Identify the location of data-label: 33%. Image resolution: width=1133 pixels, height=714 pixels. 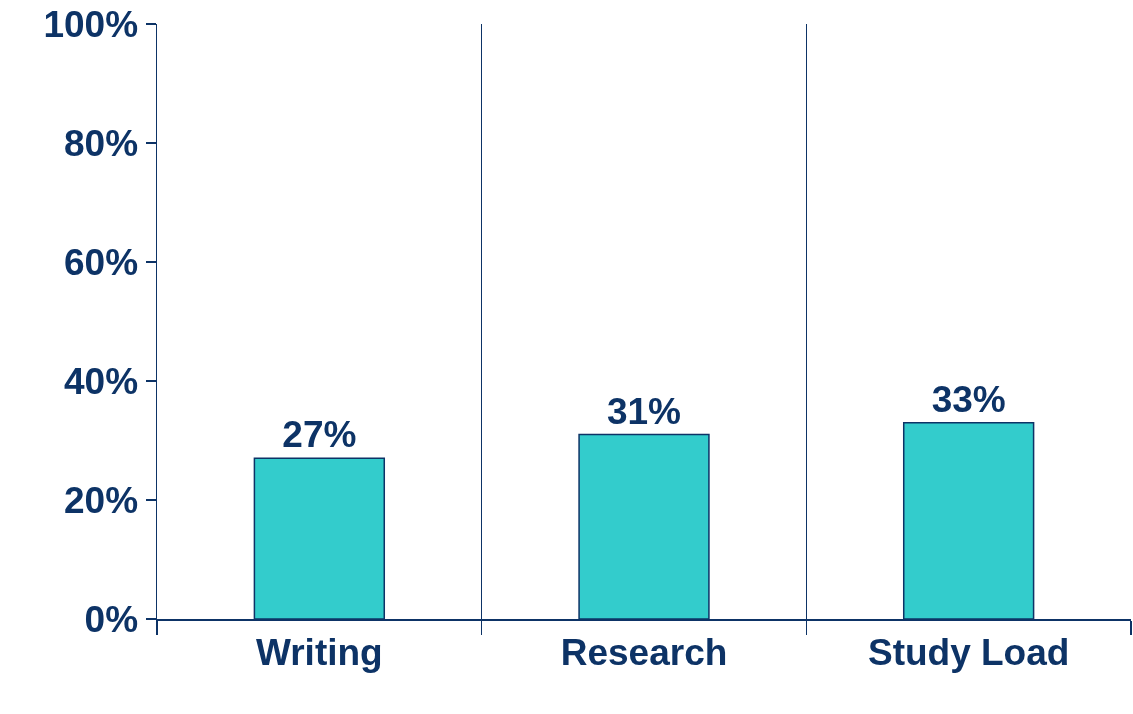
(968, 399).